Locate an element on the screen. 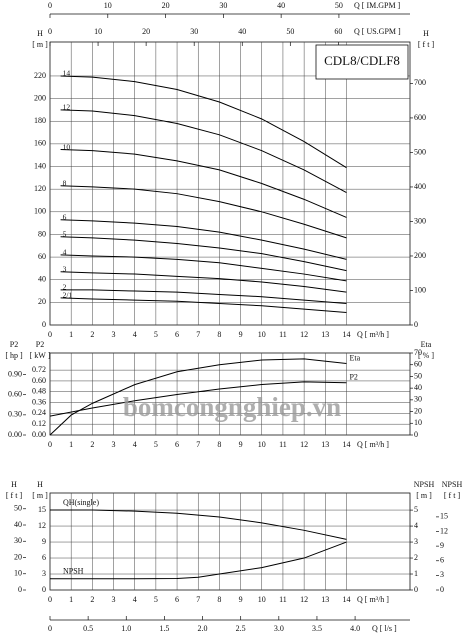 The image size is (469, 638). top-axis-label: Q [ IM.GPM ] is located at coordinates (377, 5).